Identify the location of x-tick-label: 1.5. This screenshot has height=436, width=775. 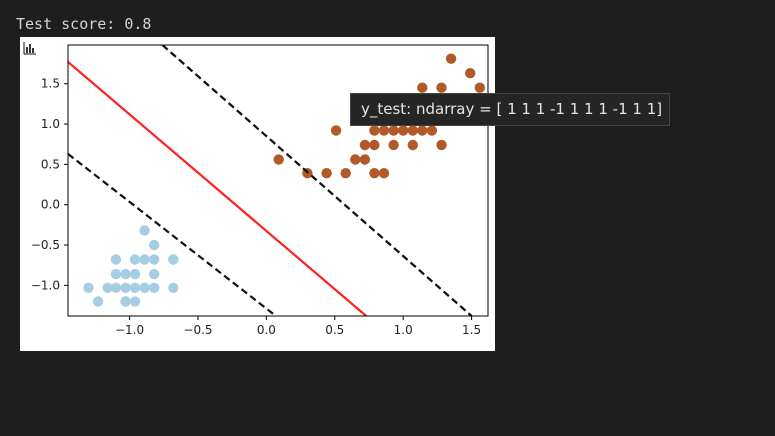
(471, 330).